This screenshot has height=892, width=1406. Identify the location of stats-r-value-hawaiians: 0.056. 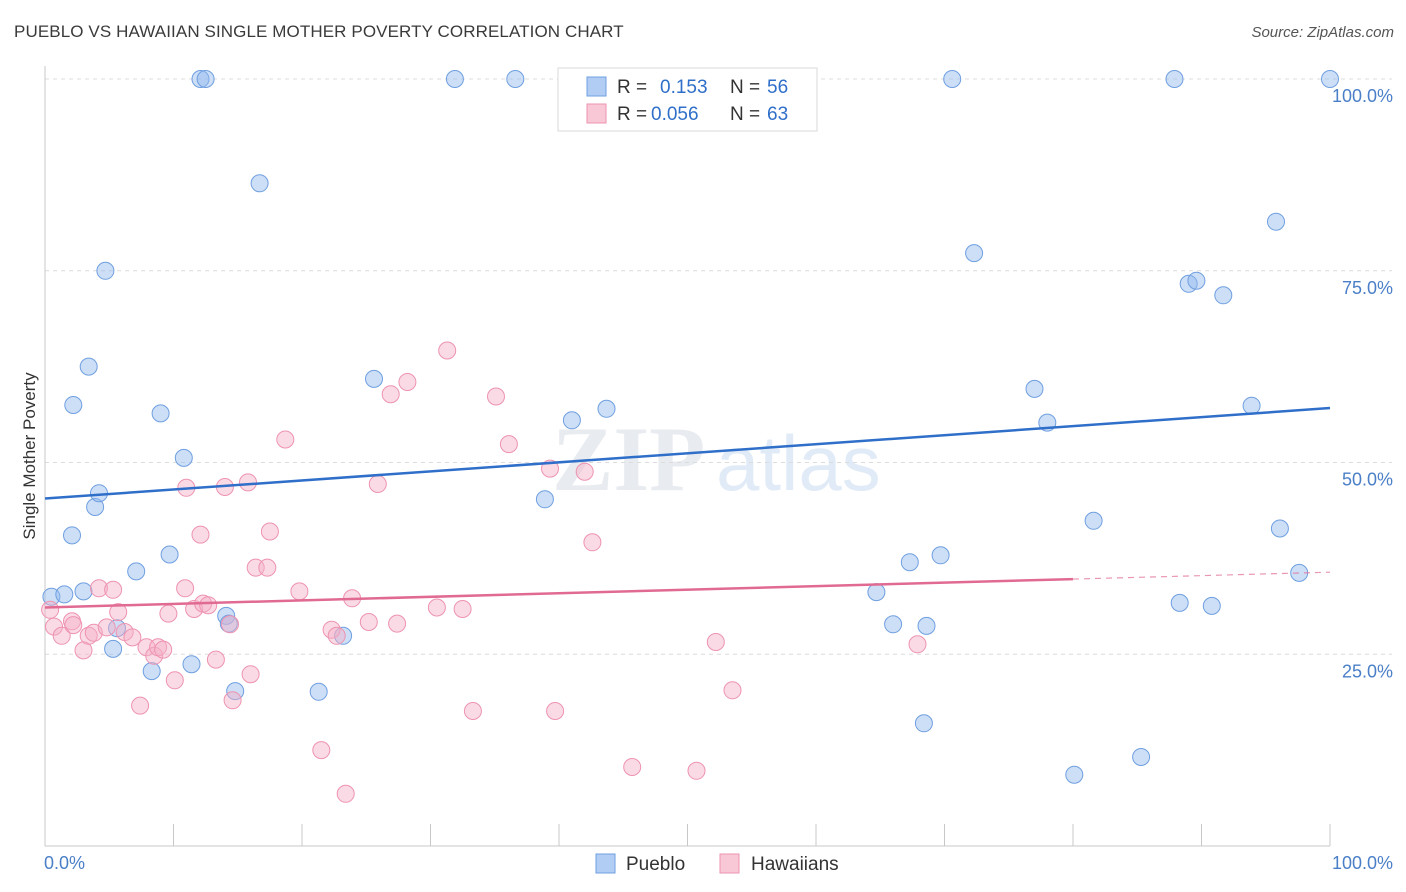
(675, 114).